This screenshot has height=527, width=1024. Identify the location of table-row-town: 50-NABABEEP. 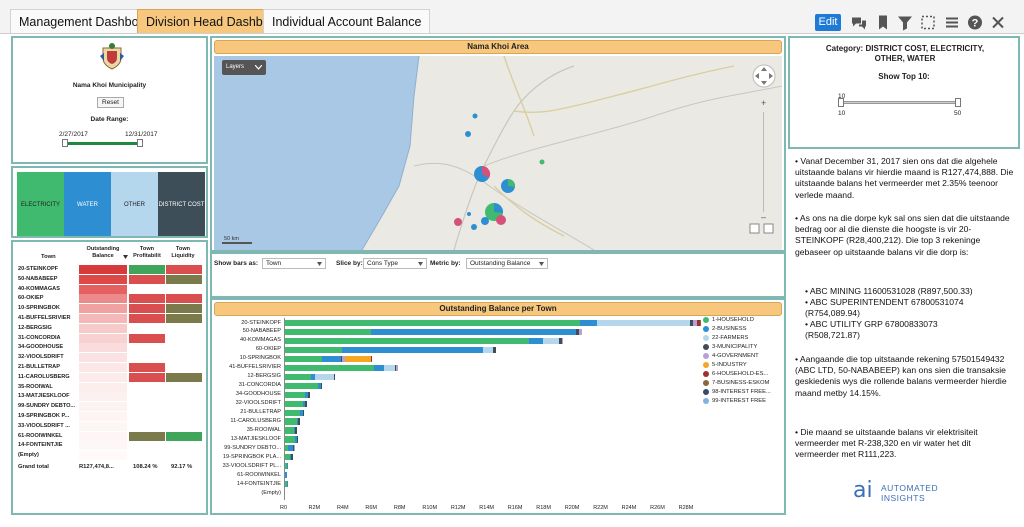
(38, 278).